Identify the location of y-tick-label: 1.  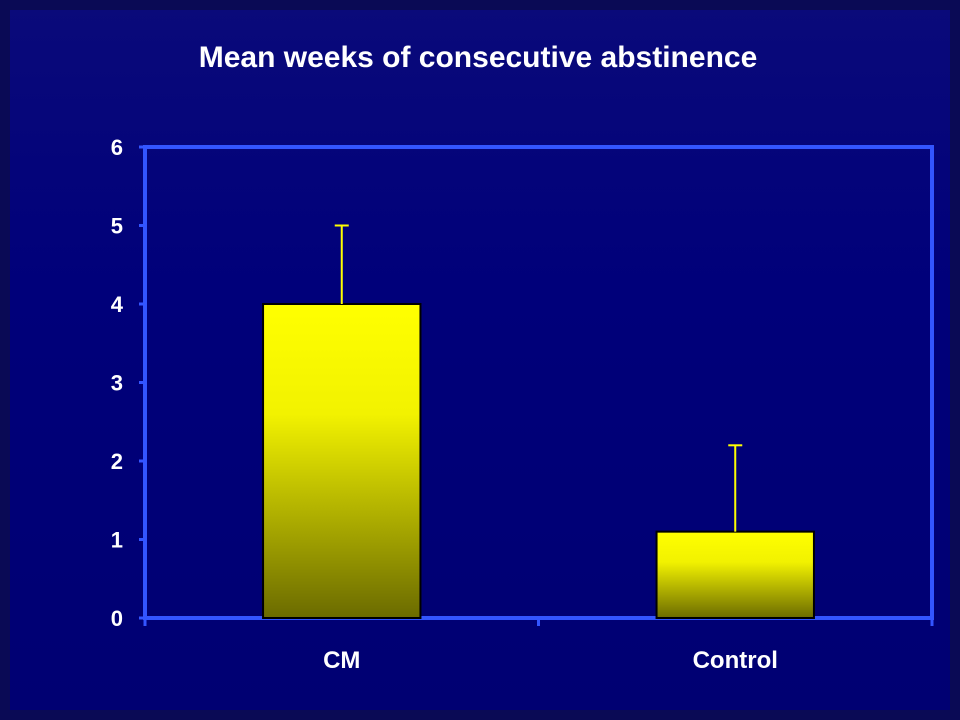
(117, 540).